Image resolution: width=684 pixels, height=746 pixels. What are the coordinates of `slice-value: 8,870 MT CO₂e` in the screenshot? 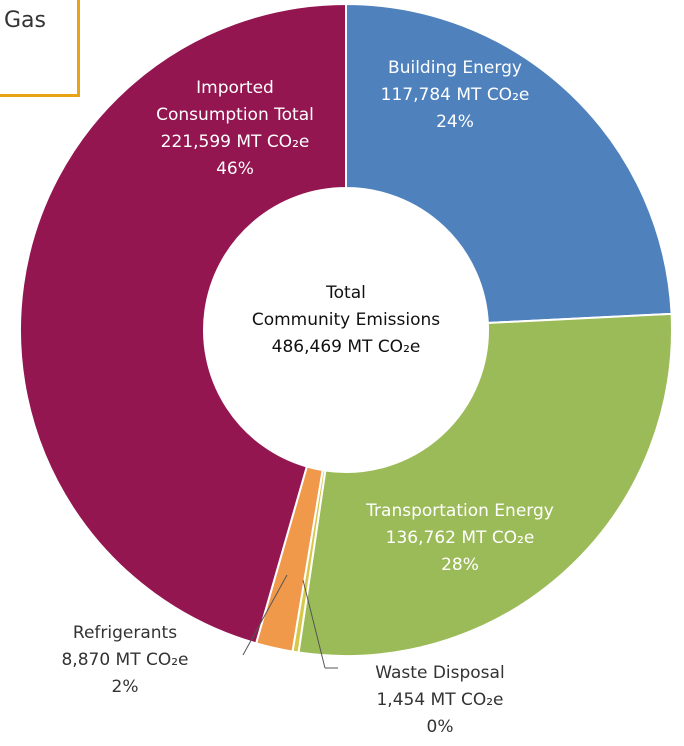 It's located at (125, 660).